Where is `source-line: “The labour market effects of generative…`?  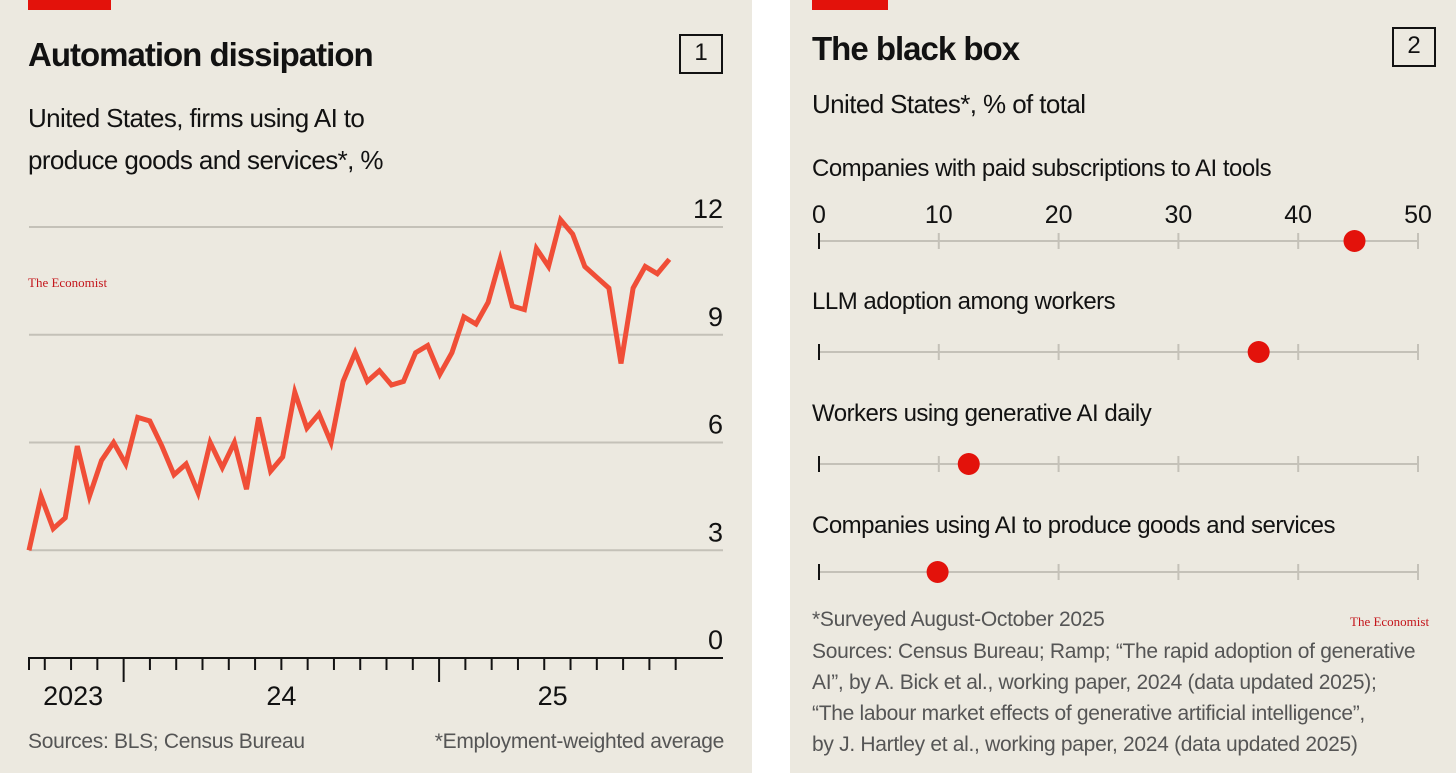 source-line: “The labour market effects of generative… is located at coordinates (1088, 713).